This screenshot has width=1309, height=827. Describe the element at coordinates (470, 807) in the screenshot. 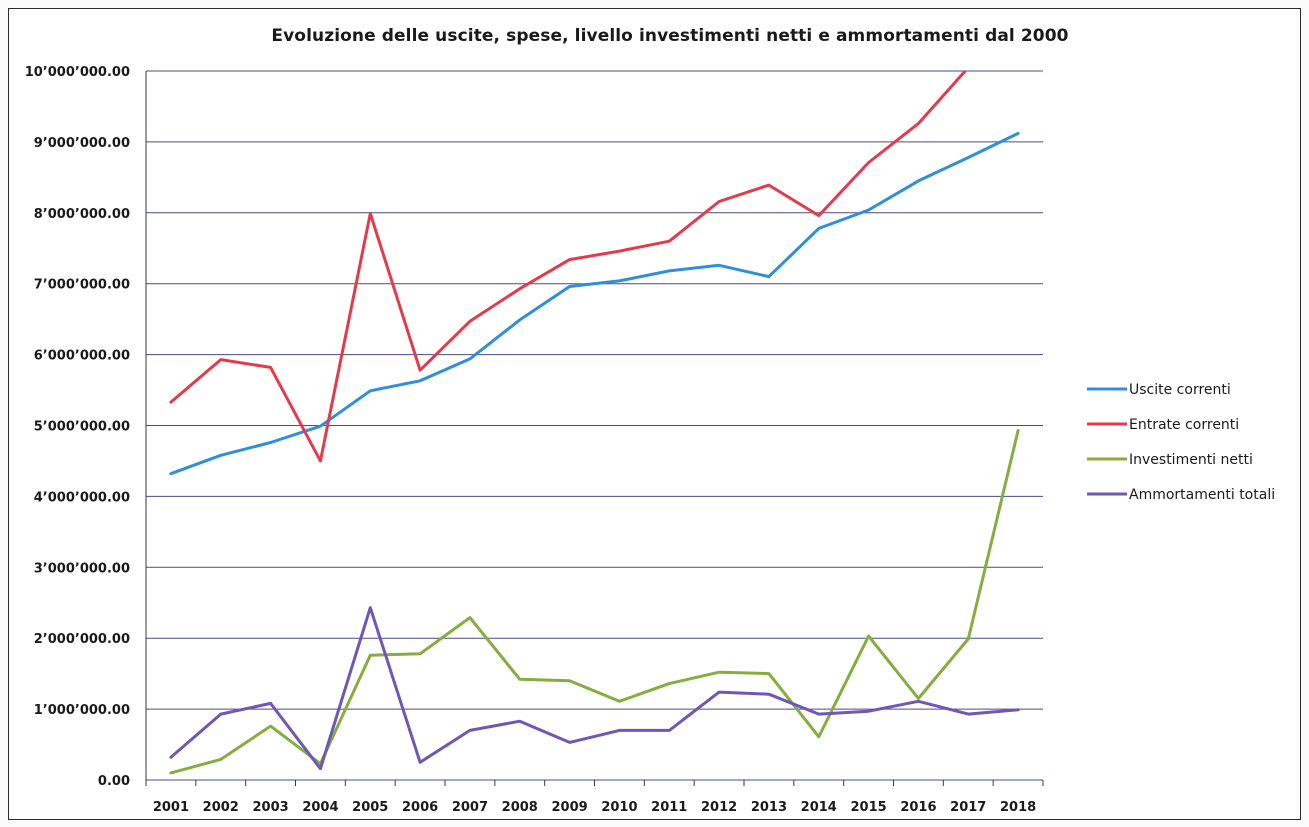

I see `x-tick-label: 2007` at that location.